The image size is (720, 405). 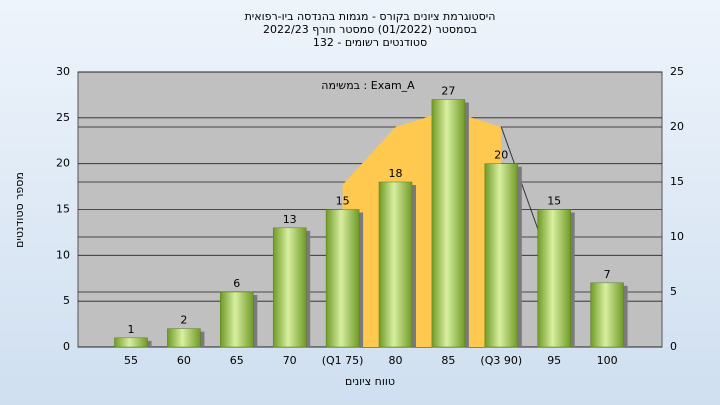 What do you see at coordinates (343, 360) in the screenshot?
I see `x-tick-label: (Q1 75)` at bounding box center [343, 360].